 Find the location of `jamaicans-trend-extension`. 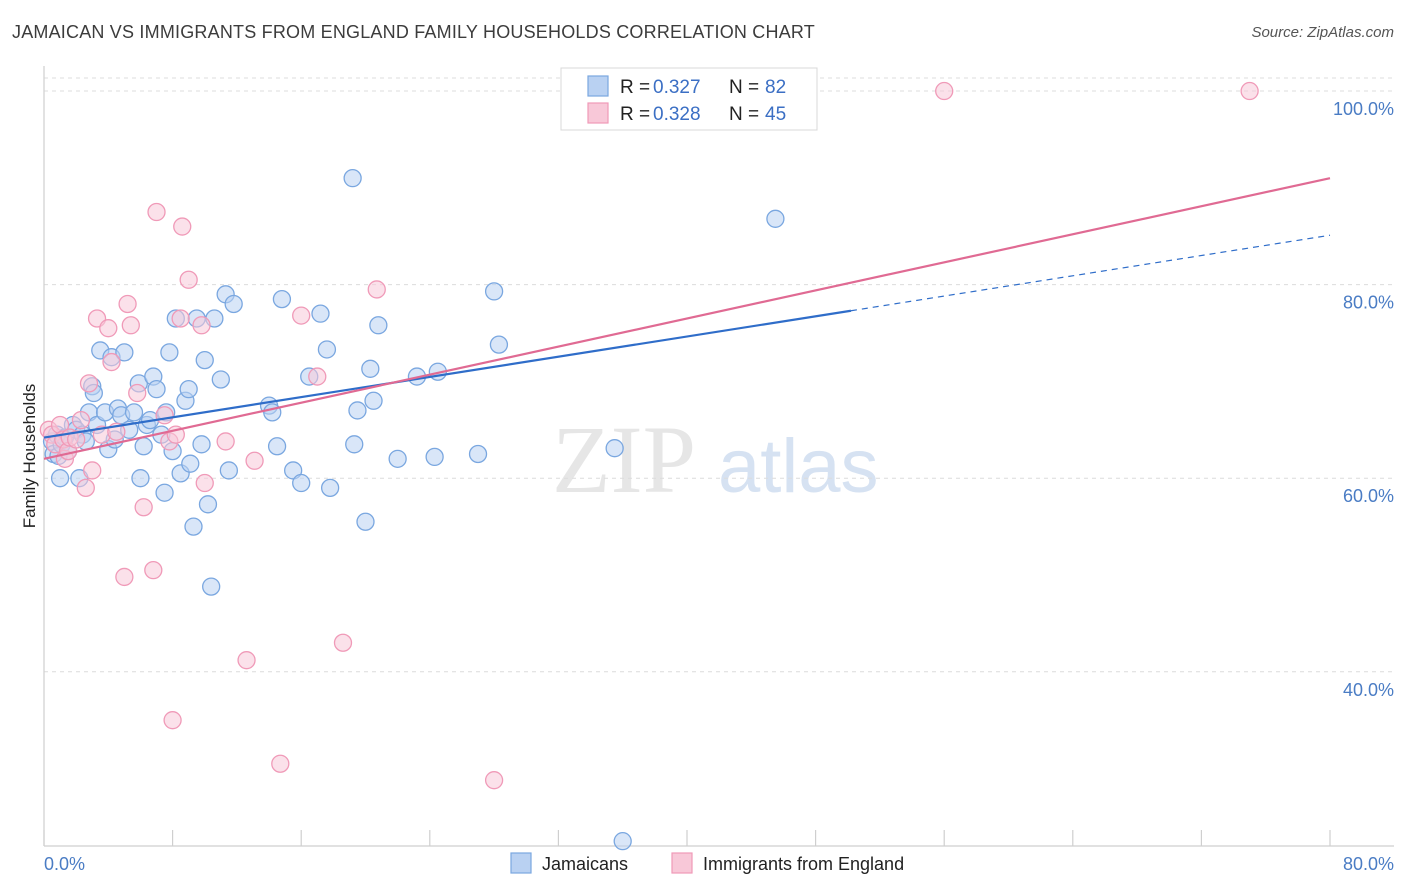

jamaicans-trend-extension is located at coordinates (1090, 273).